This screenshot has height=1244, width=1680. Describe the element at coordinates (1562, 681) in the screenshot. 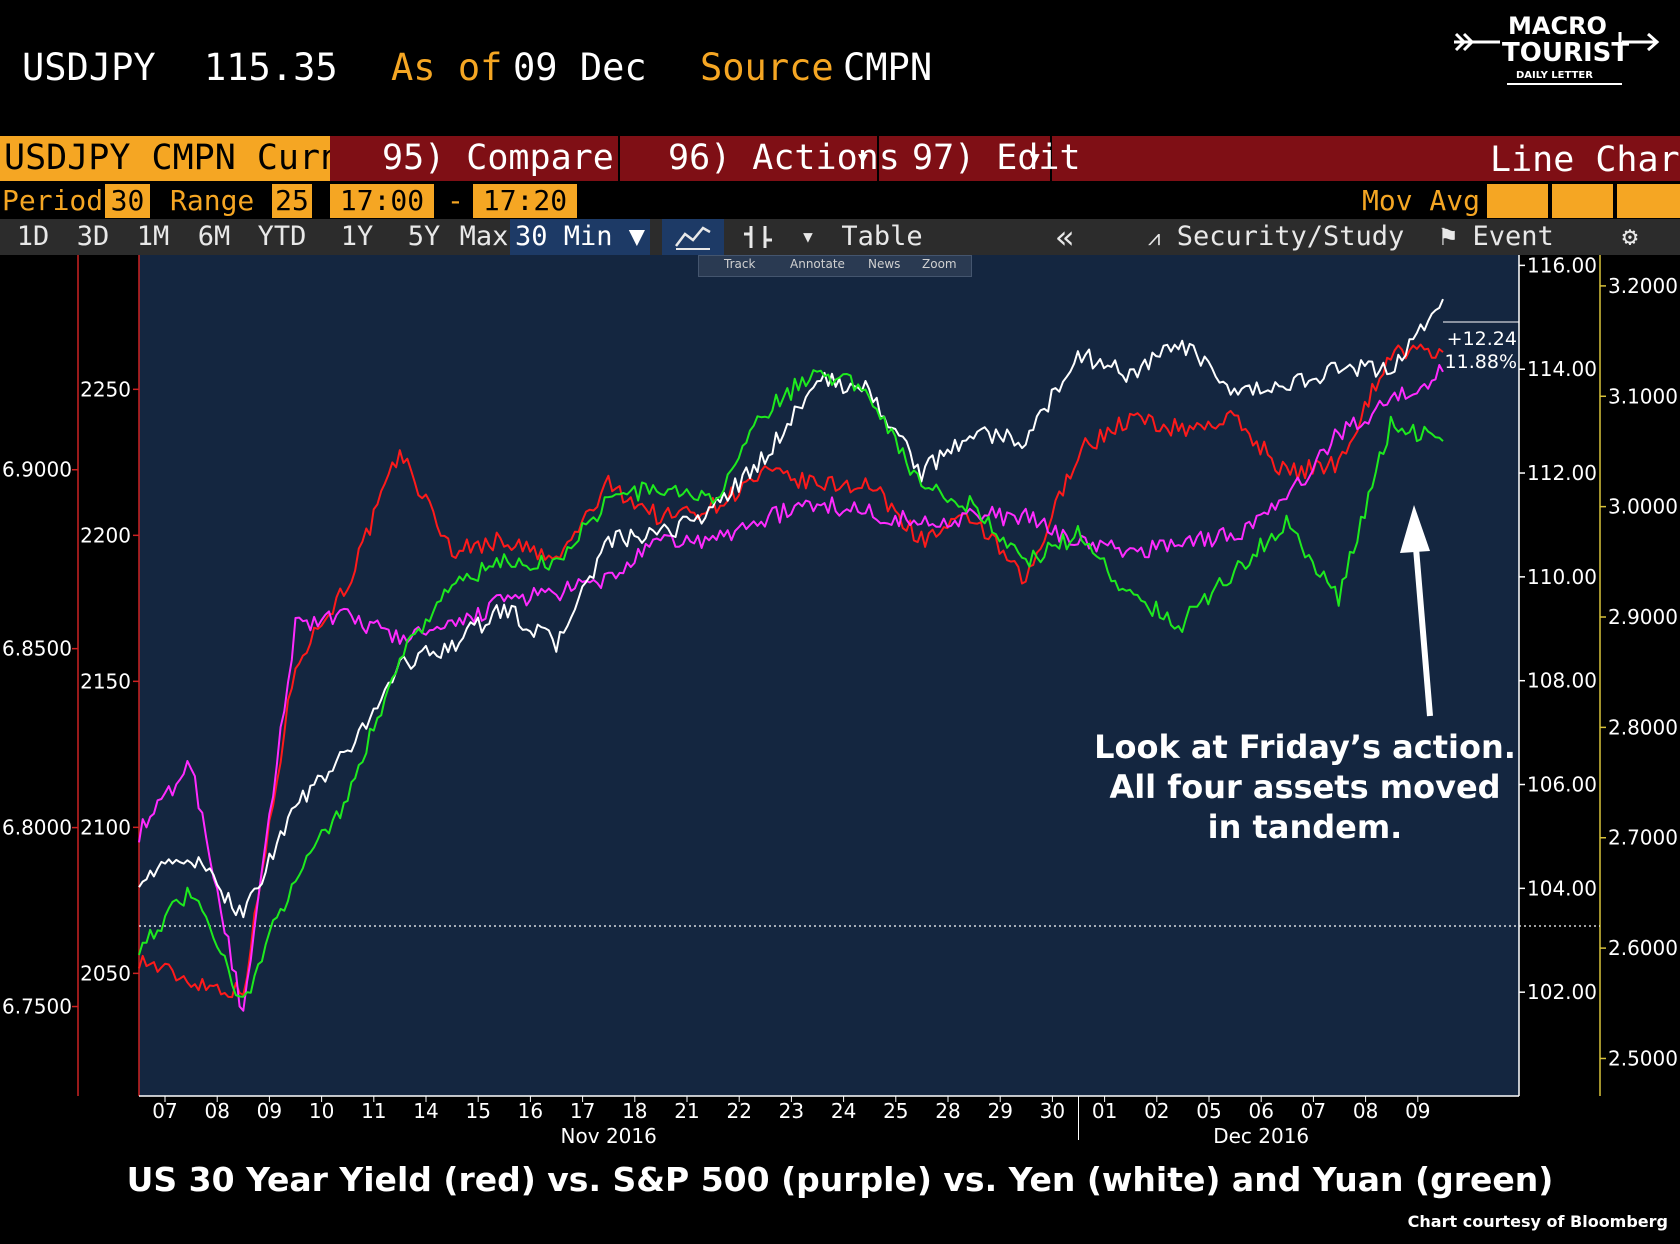

I see `yen_right-tick-label: 108.00` at that location.